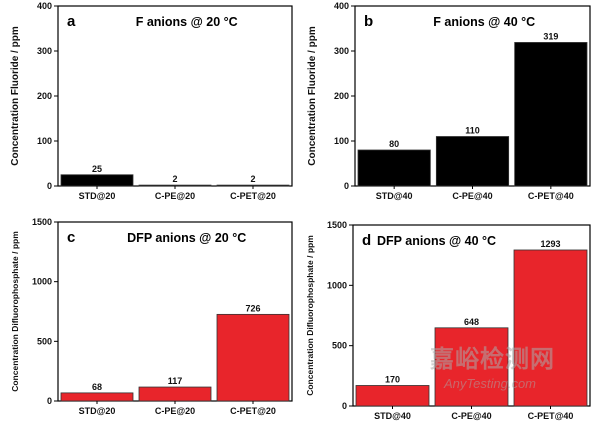 The height and width of the screenshot is (423, 600). I want to click on panel-title-c: DFP anions @ 20 °C, so click(186, 238).